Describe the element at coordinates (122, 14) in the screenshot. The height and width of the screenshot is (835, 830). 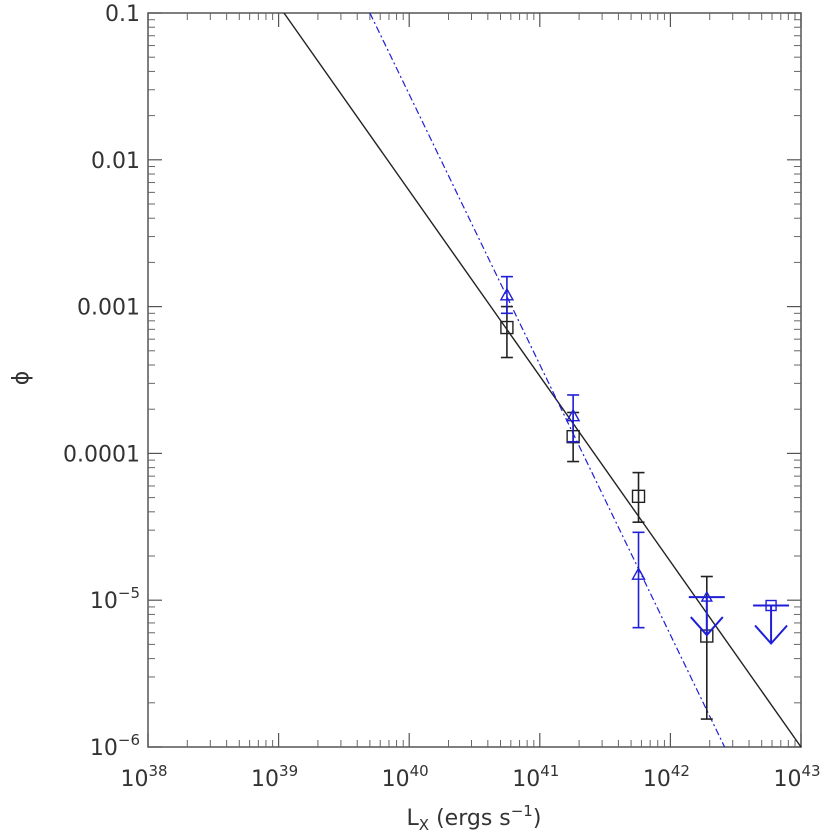
I see `y-tick-label: 0.1` at that location.